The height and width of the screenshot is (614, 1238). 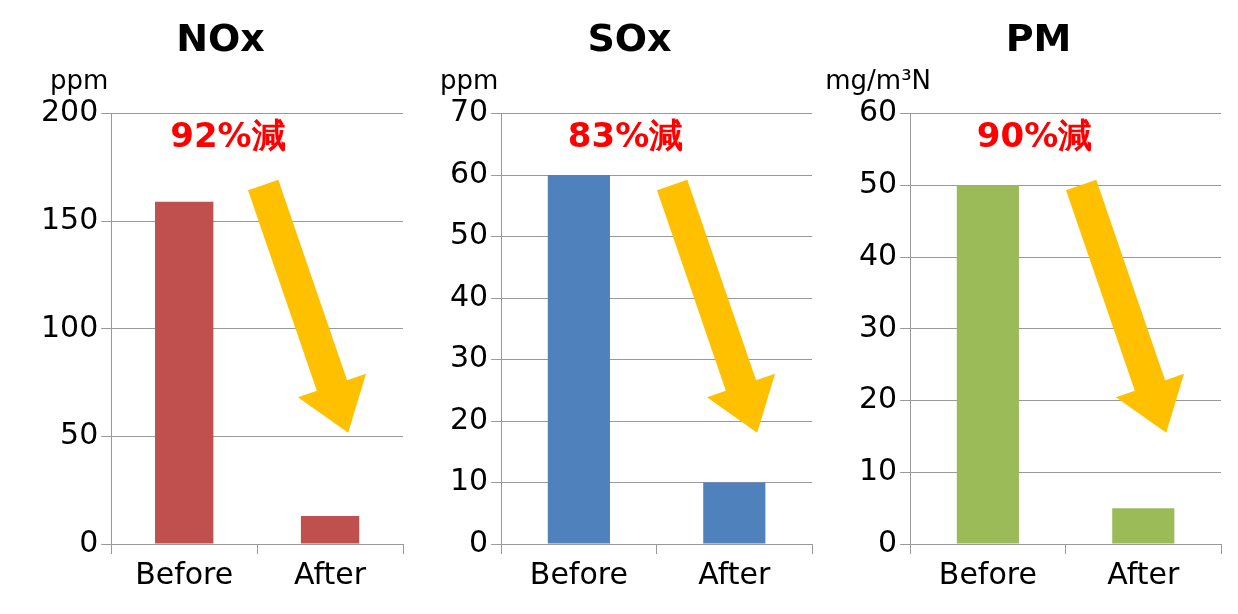 I want to click on y-tick-label: 150, so click(x=70, y=218).